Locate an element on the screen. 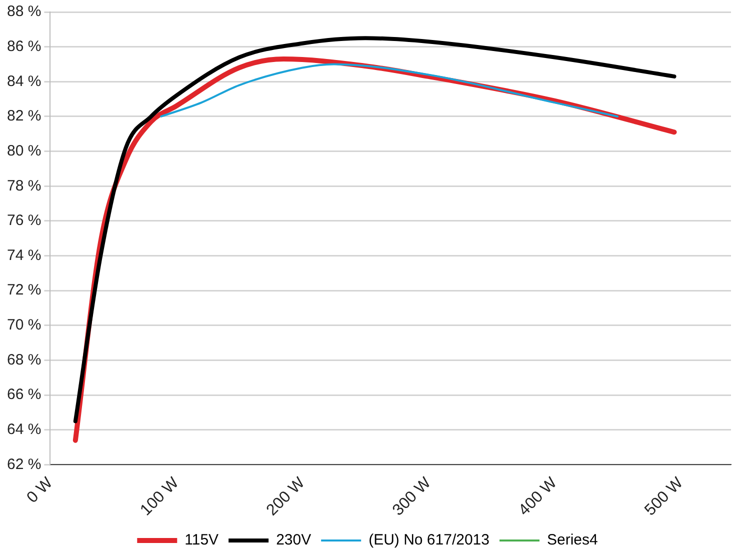 The image size is (737, 560). y-tick-label: 84 % is located at coordinates (24, 81).